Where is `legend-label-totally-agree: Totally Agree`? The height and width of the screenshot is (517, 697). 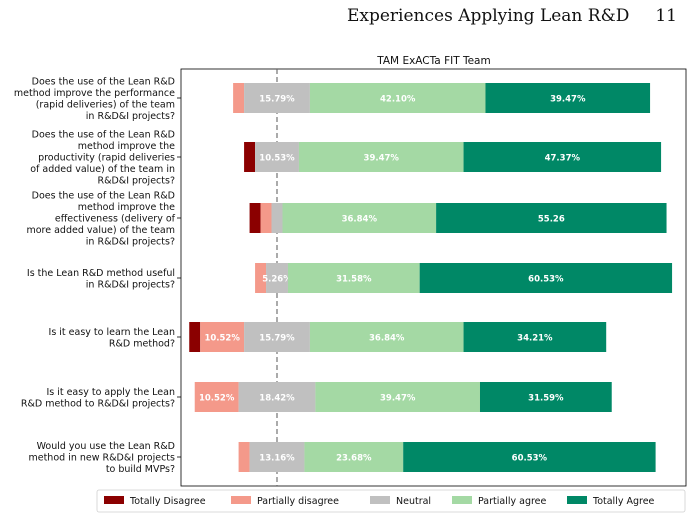 legend-label-totally-agree: Totally Agree is located at coordinates (623, 501).